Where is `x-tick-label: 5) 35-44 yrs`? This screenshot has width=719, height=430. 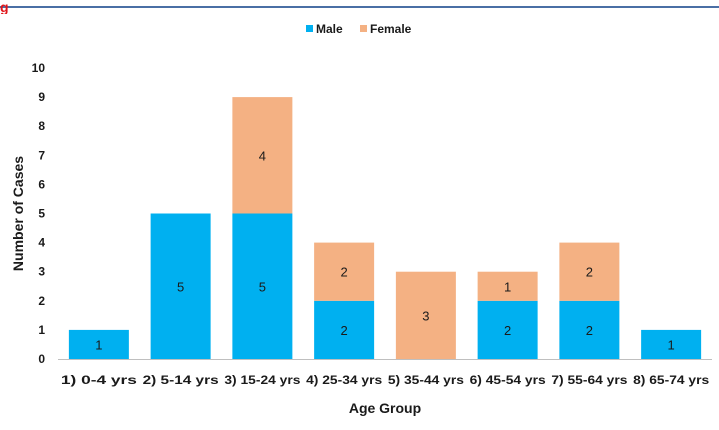
x-tick-label: 5) 35-44 yrs is located at coordinates (426, 380).